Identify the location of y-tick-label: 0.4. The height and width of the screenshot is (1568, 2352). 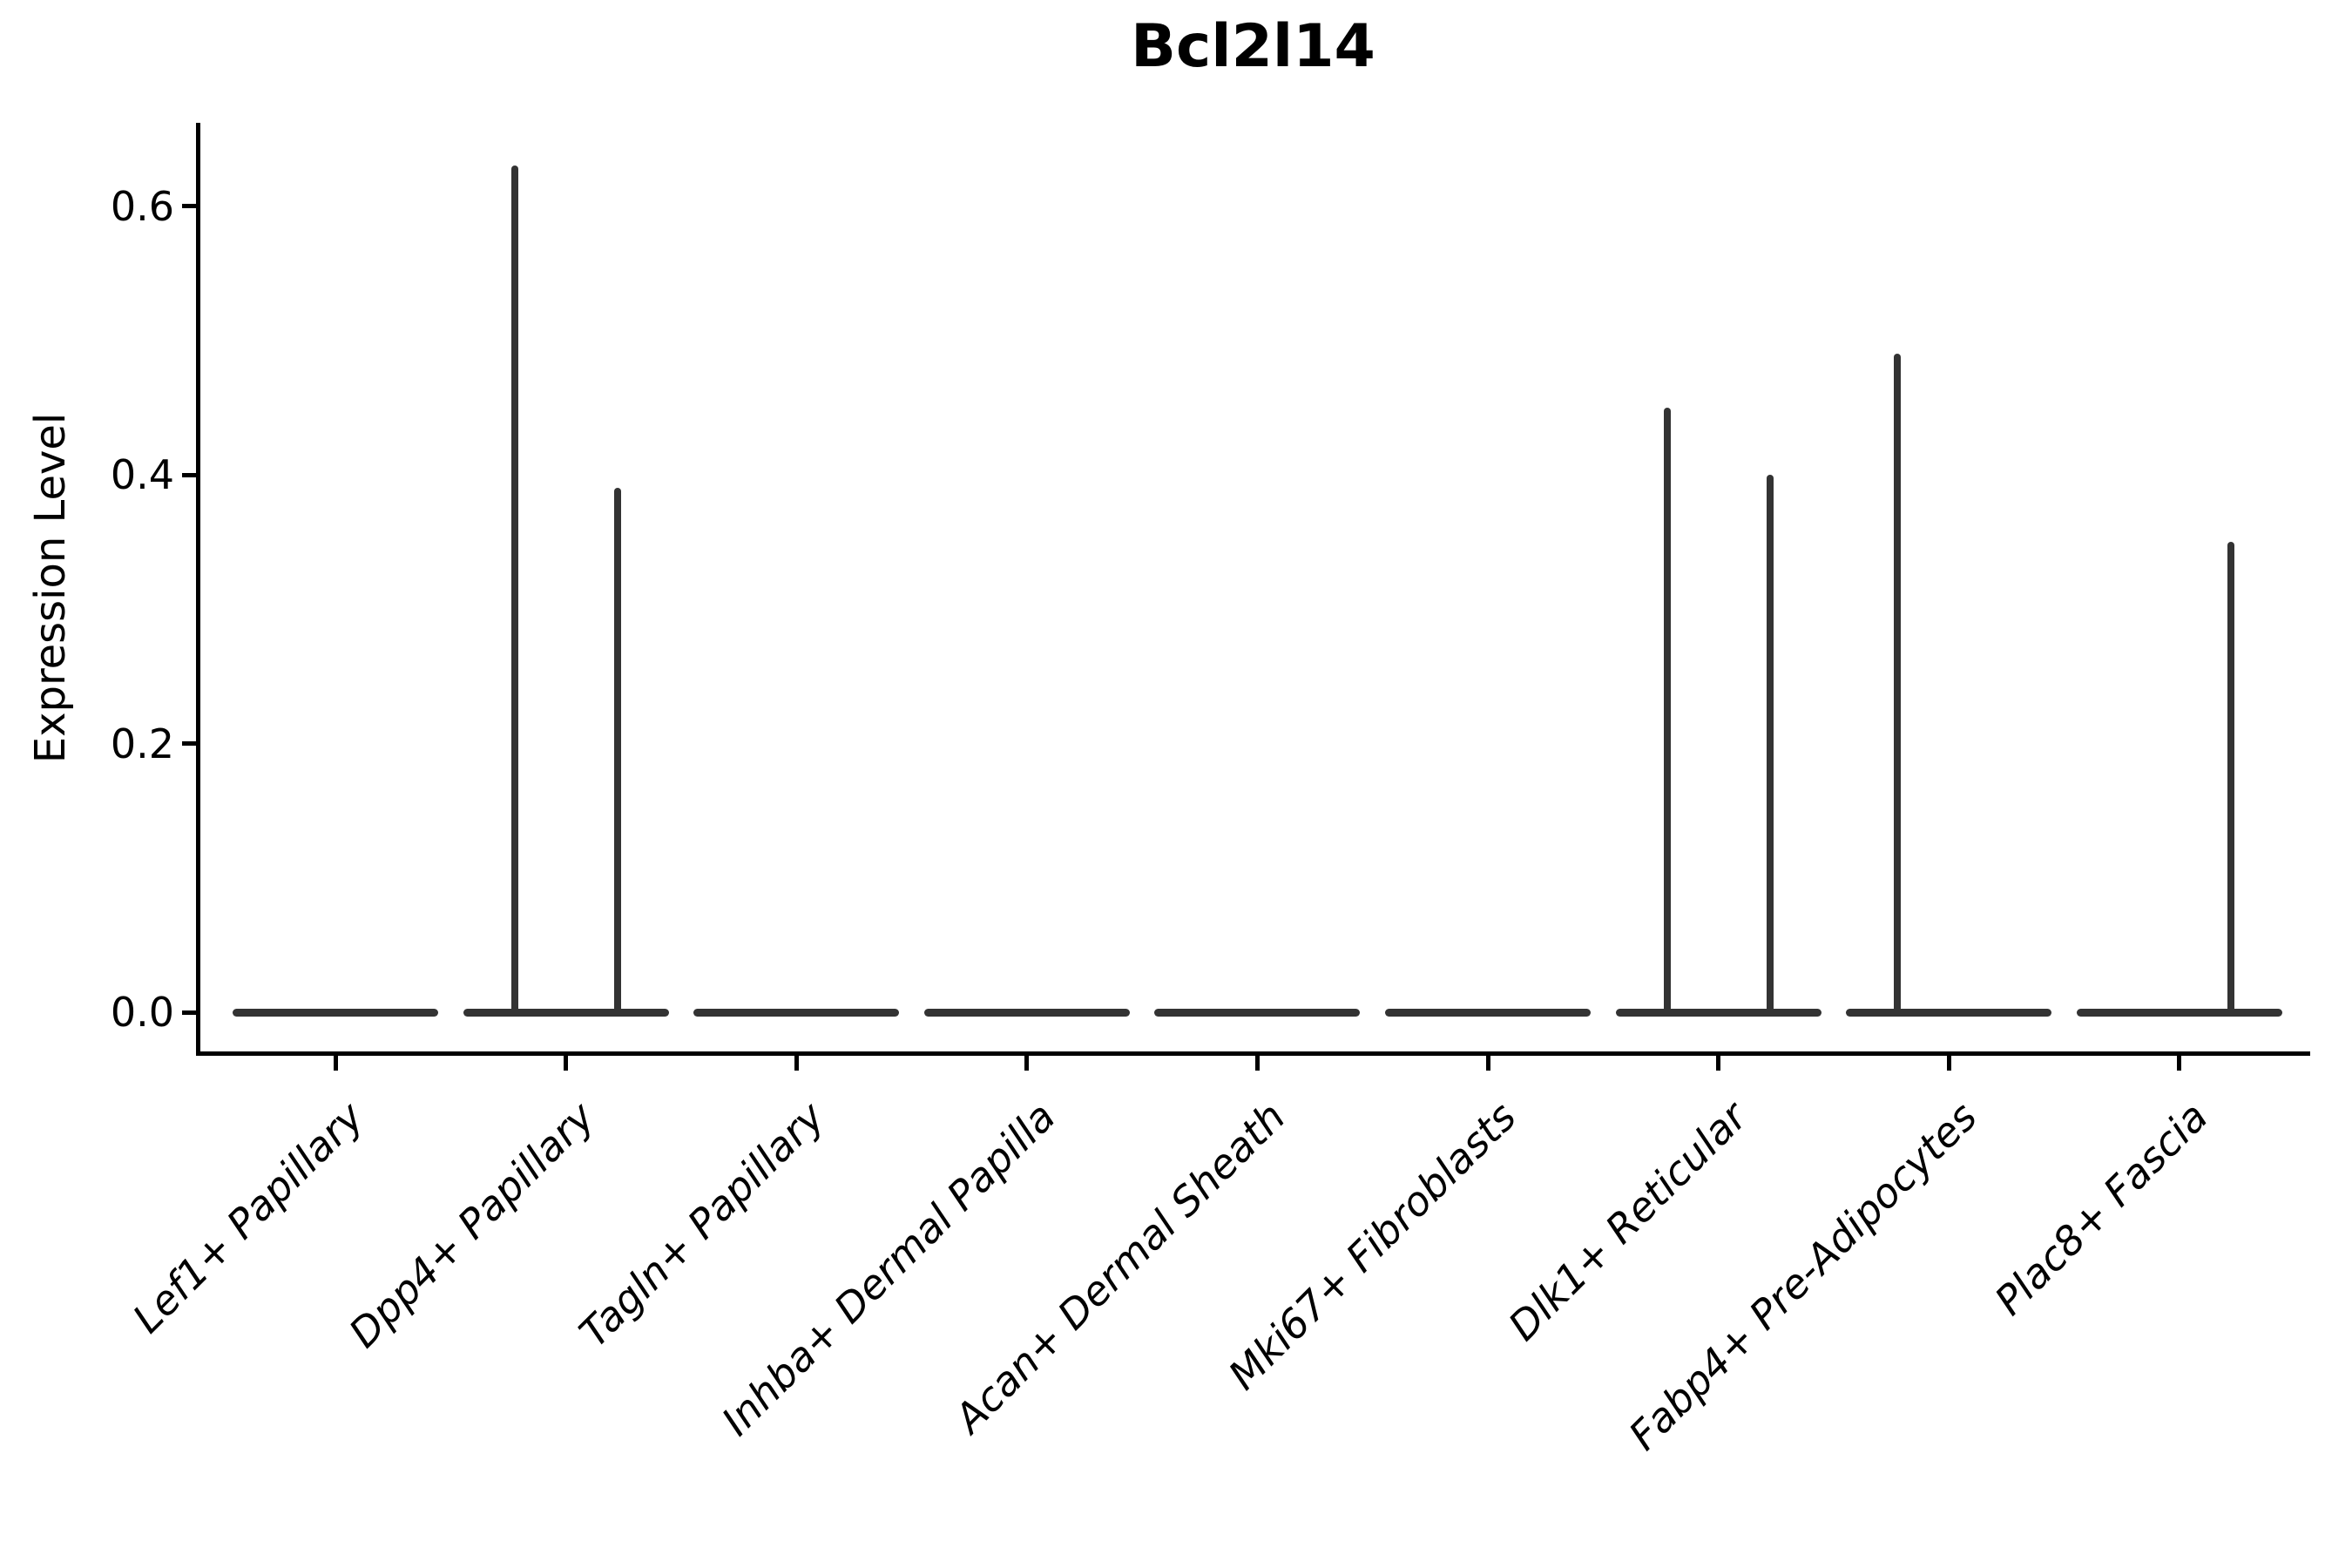
(142, 475).